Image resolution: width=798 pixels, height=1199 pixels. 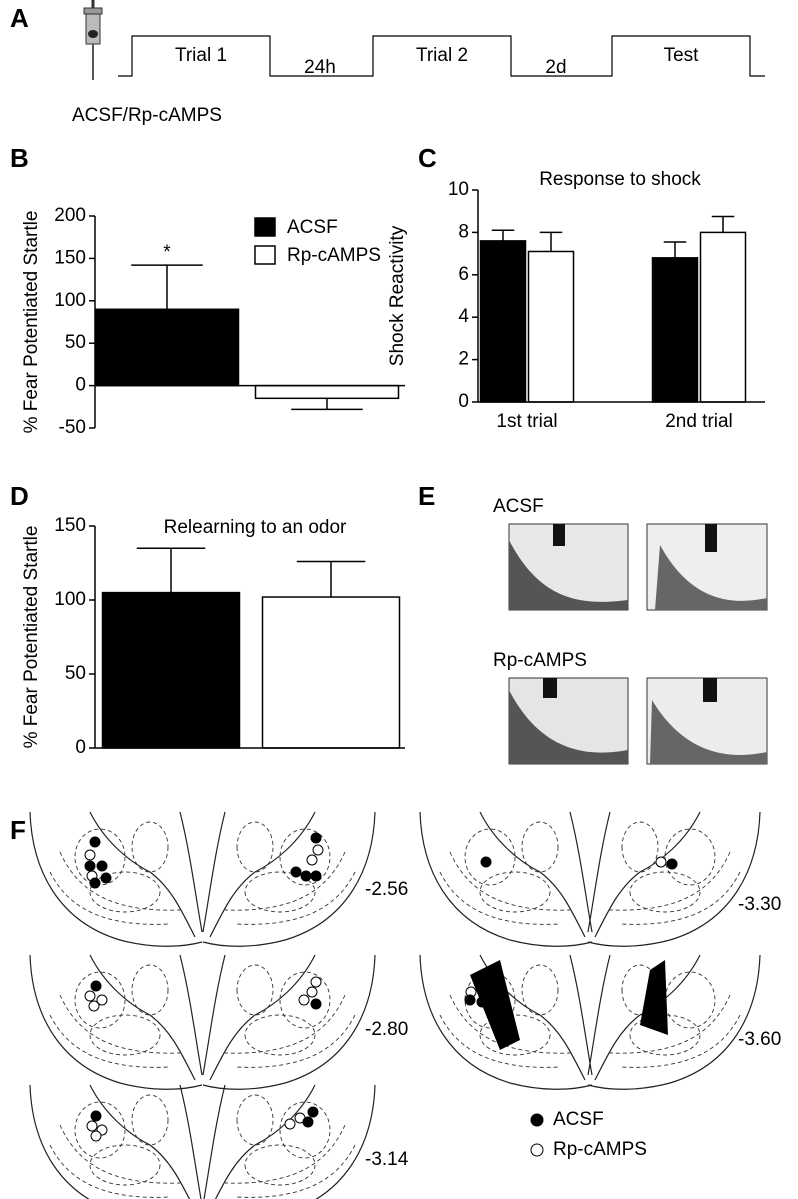 What do you see at coordinates (19, 18) in the screenshot?
I see `panel-label: A` at bounding box center [19, 18].